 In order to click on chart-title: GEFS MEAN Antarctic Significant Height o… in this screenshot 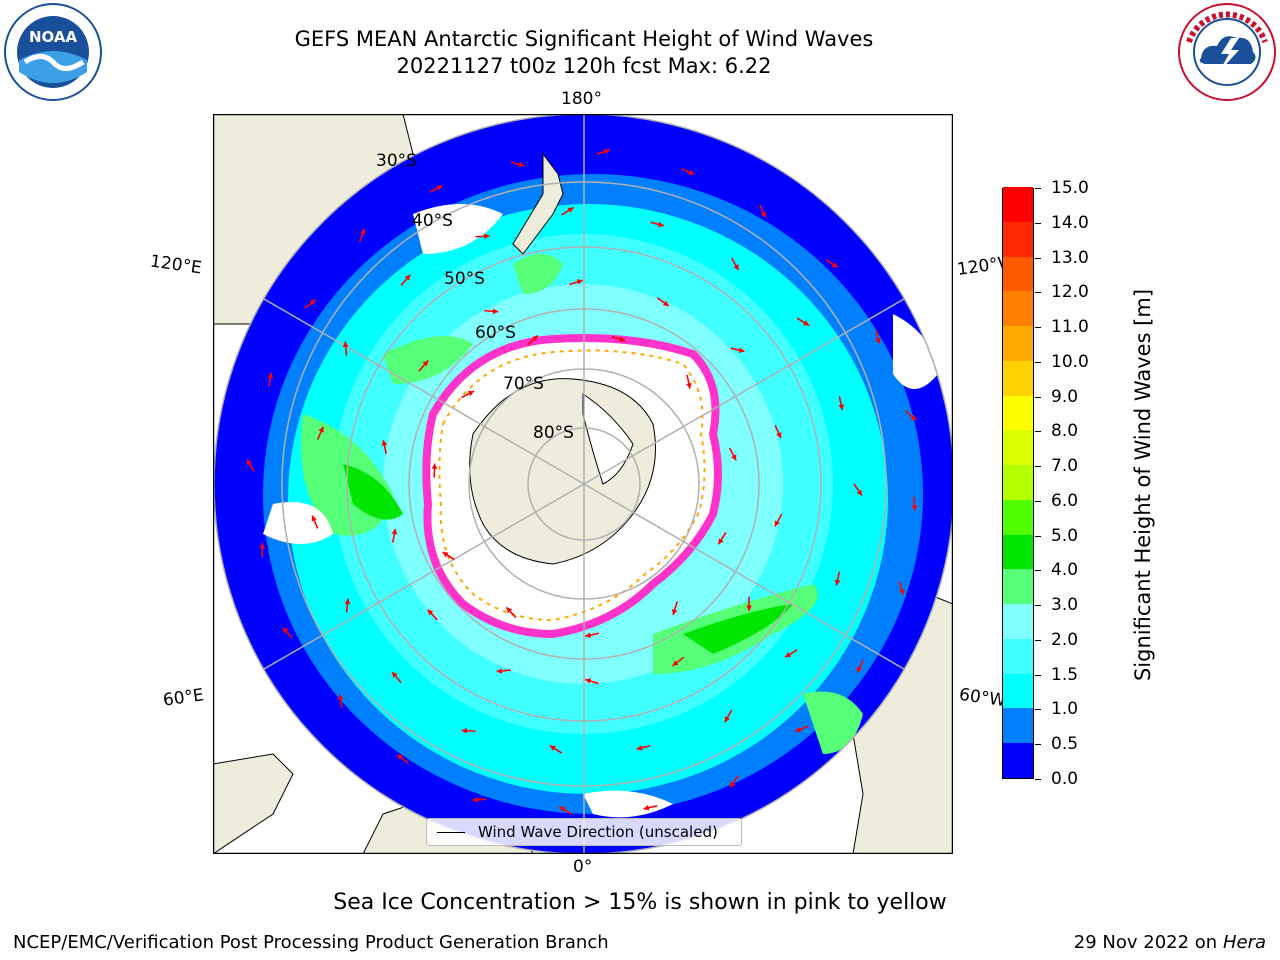, I will do `click(584, 39)`.